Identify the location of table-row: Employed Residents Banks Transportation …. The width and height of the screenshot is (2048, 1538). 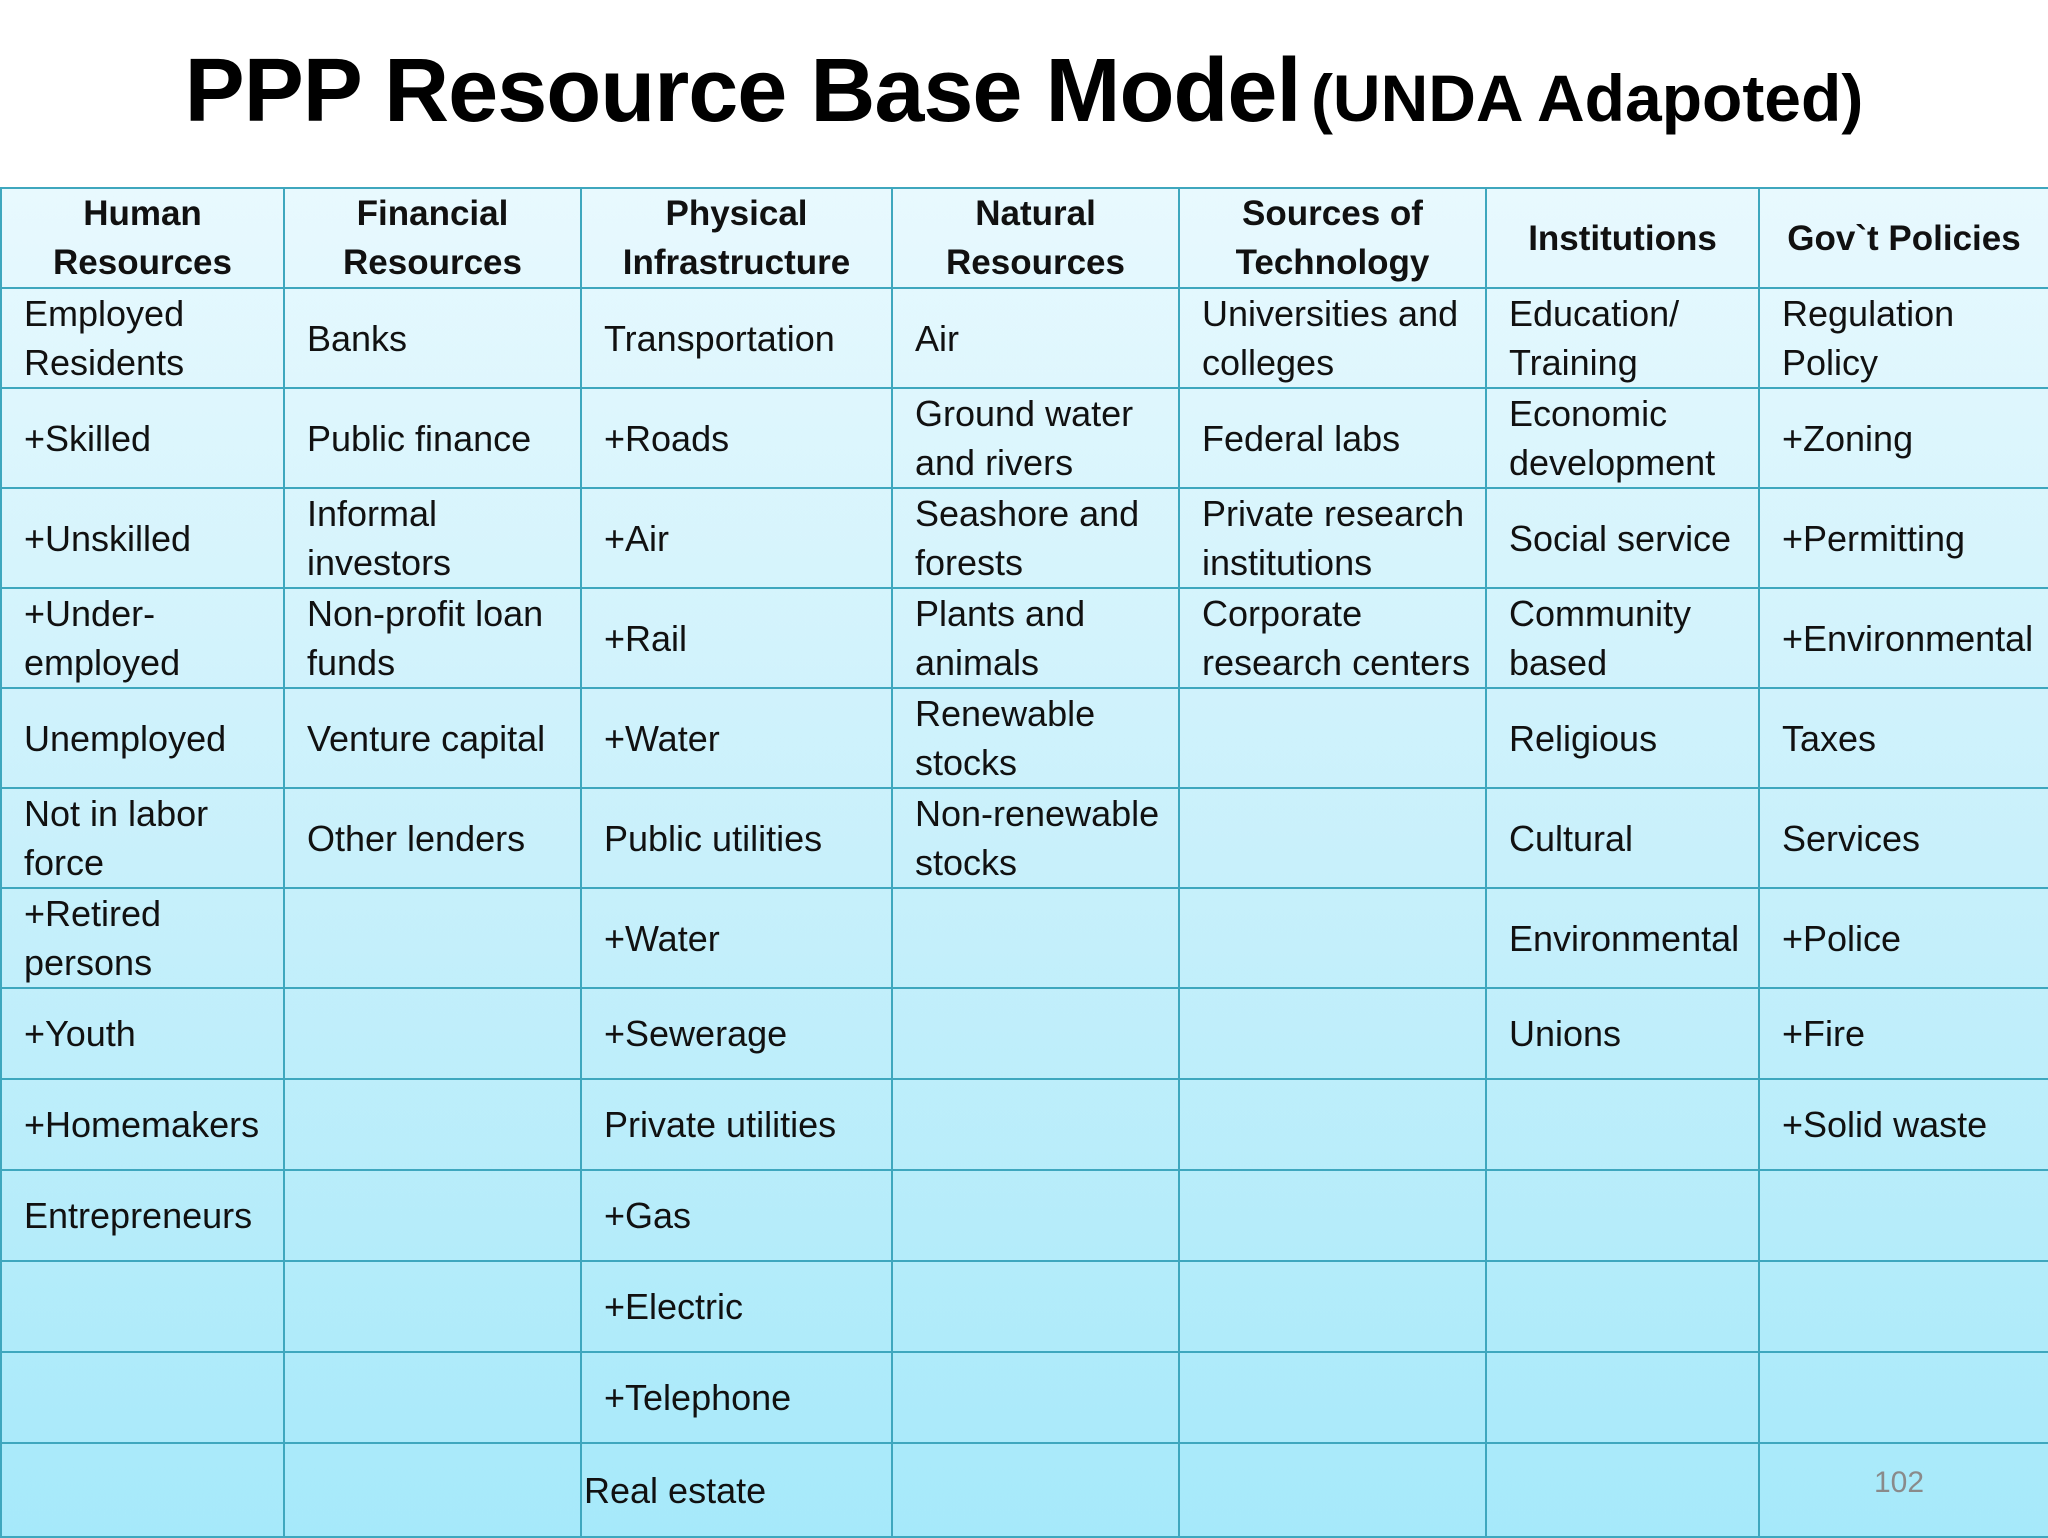
(1024, 338).